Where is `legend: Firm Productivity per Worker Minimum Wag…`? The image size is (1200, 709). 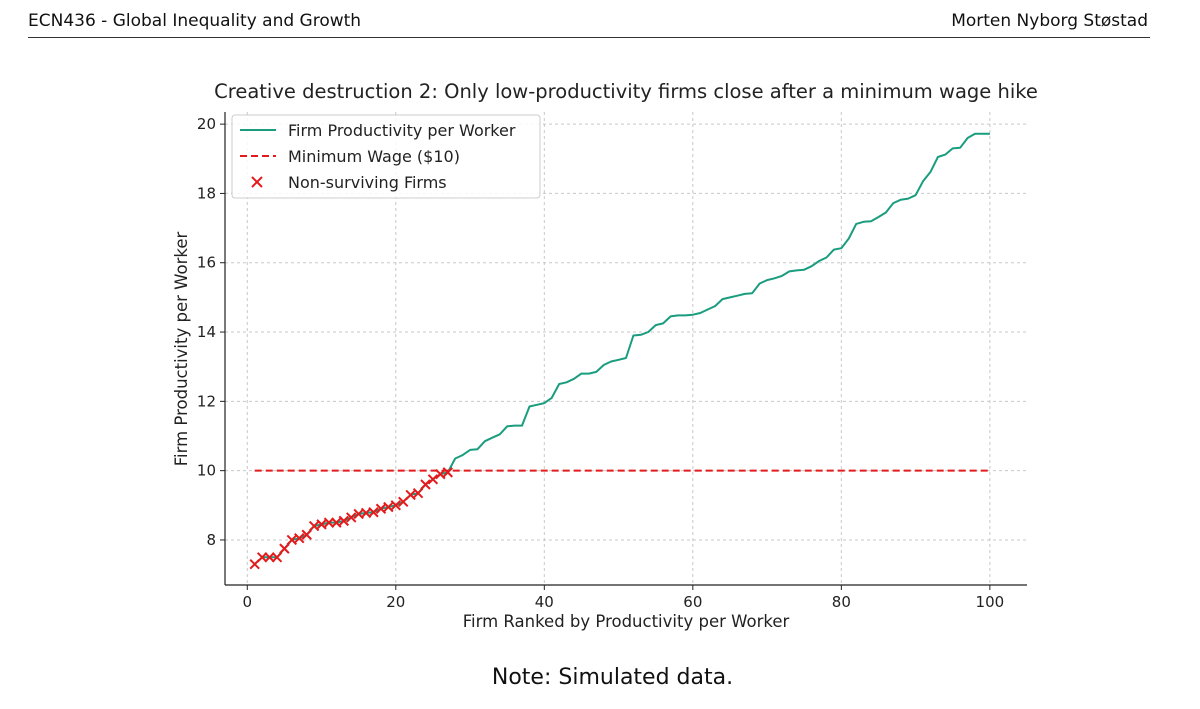
legend: Firm Productivity per Worker Minimum Wag… is located at coordinates (386, 156).